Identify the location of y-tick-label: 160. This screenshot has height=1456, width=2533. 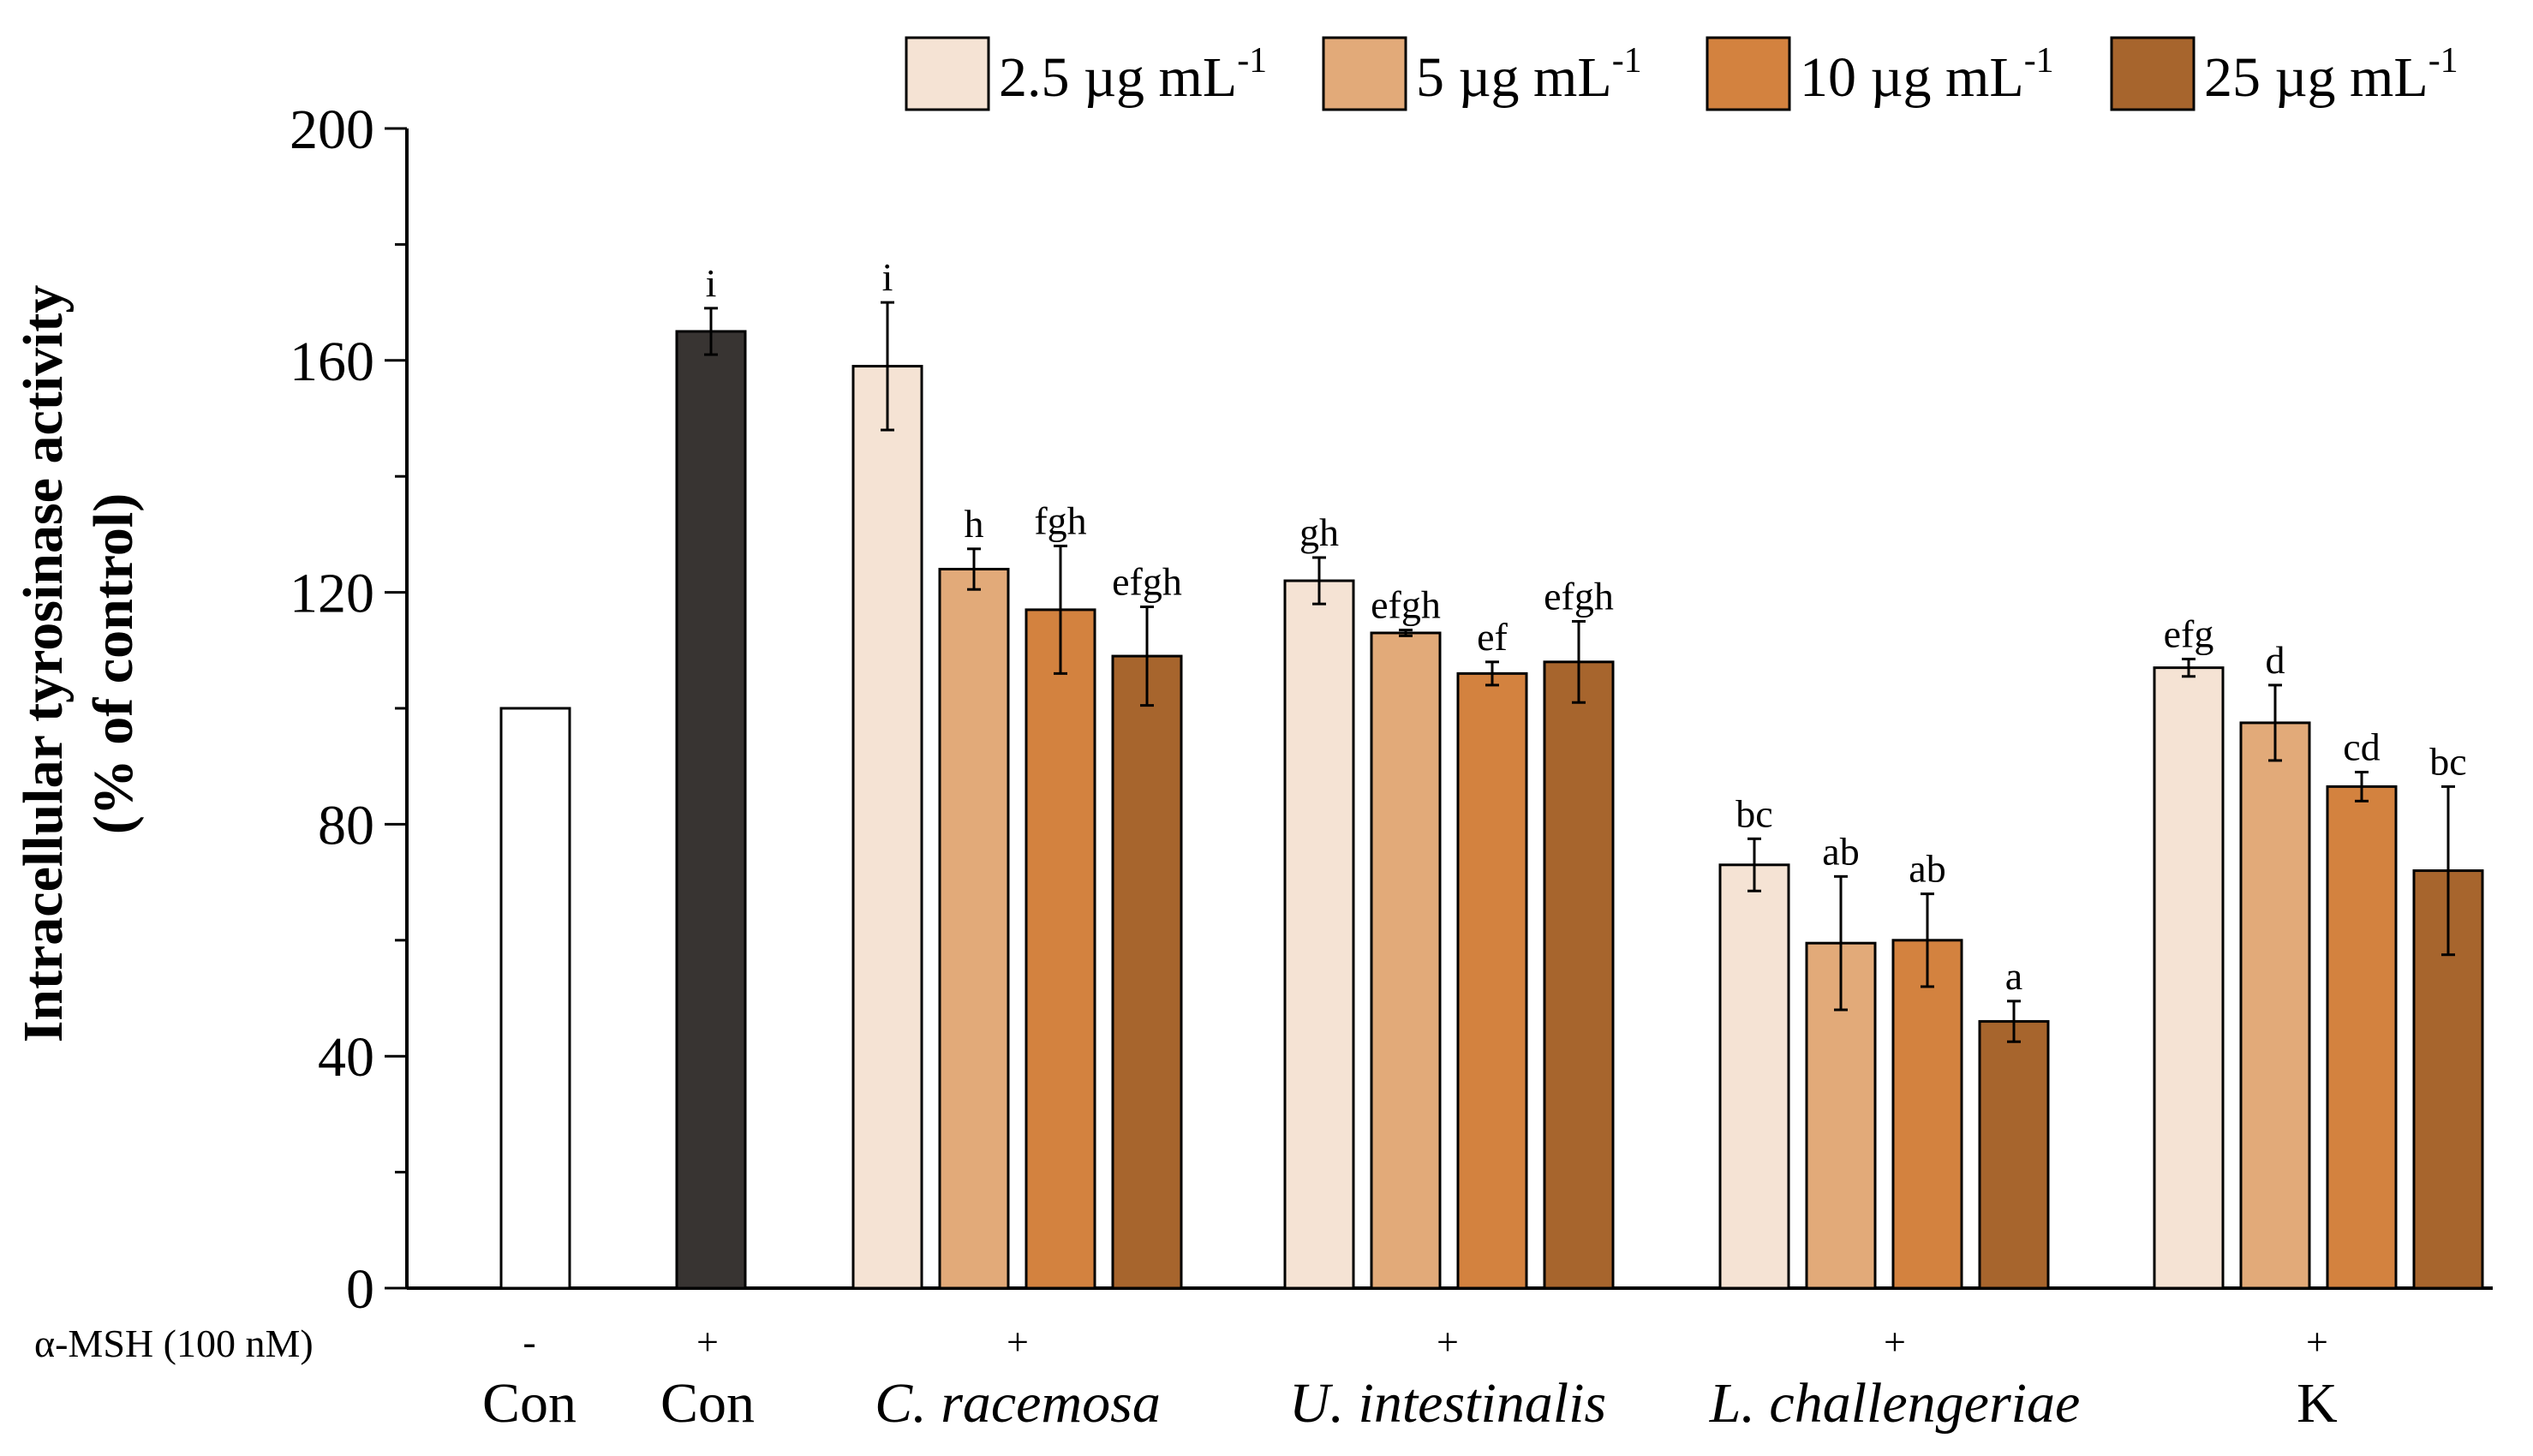
(332, 362).